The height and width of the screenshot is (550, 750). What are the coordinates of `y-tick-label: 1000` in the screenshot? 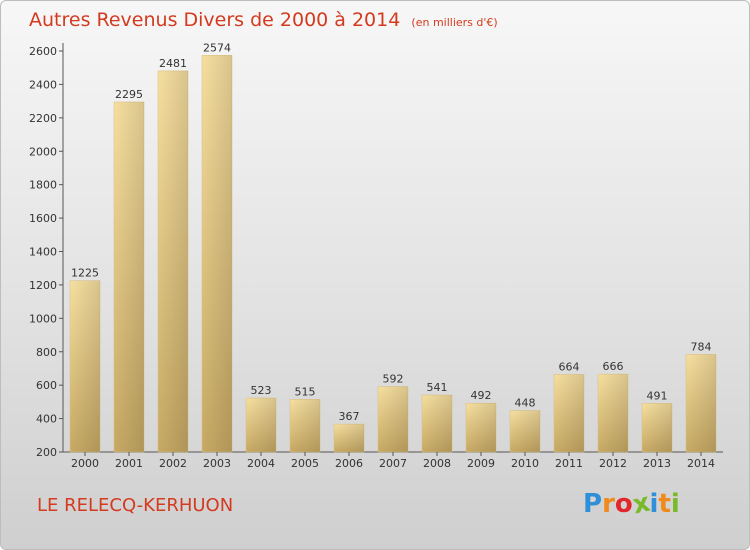 It's located at (43, 318).